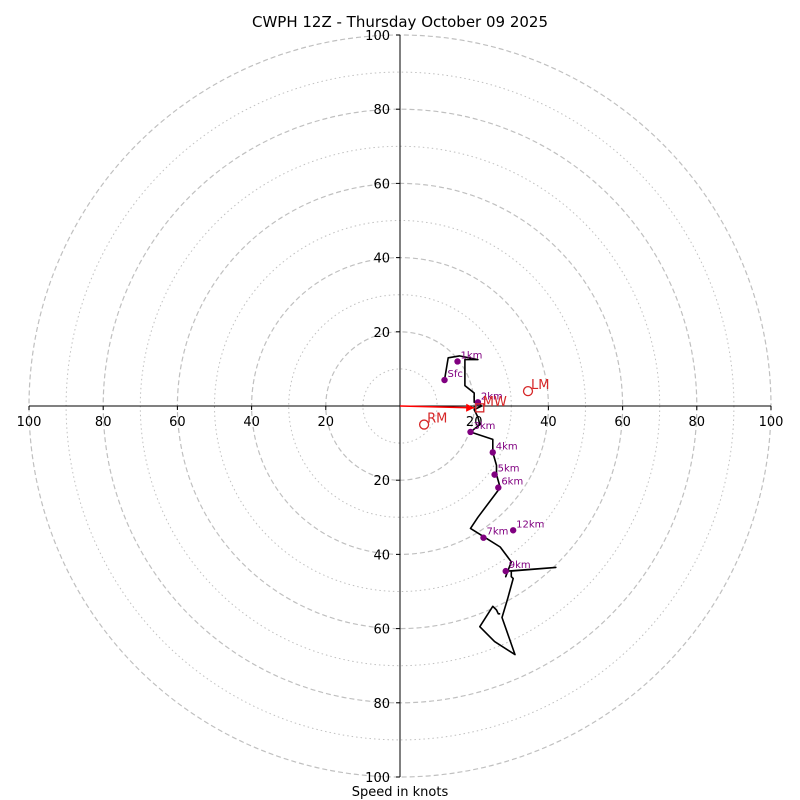 The image size is (800, 800). Describe the element at coordinates (177, 422) in the screenshot. I see `x-tick-label--60: 60` at that location.